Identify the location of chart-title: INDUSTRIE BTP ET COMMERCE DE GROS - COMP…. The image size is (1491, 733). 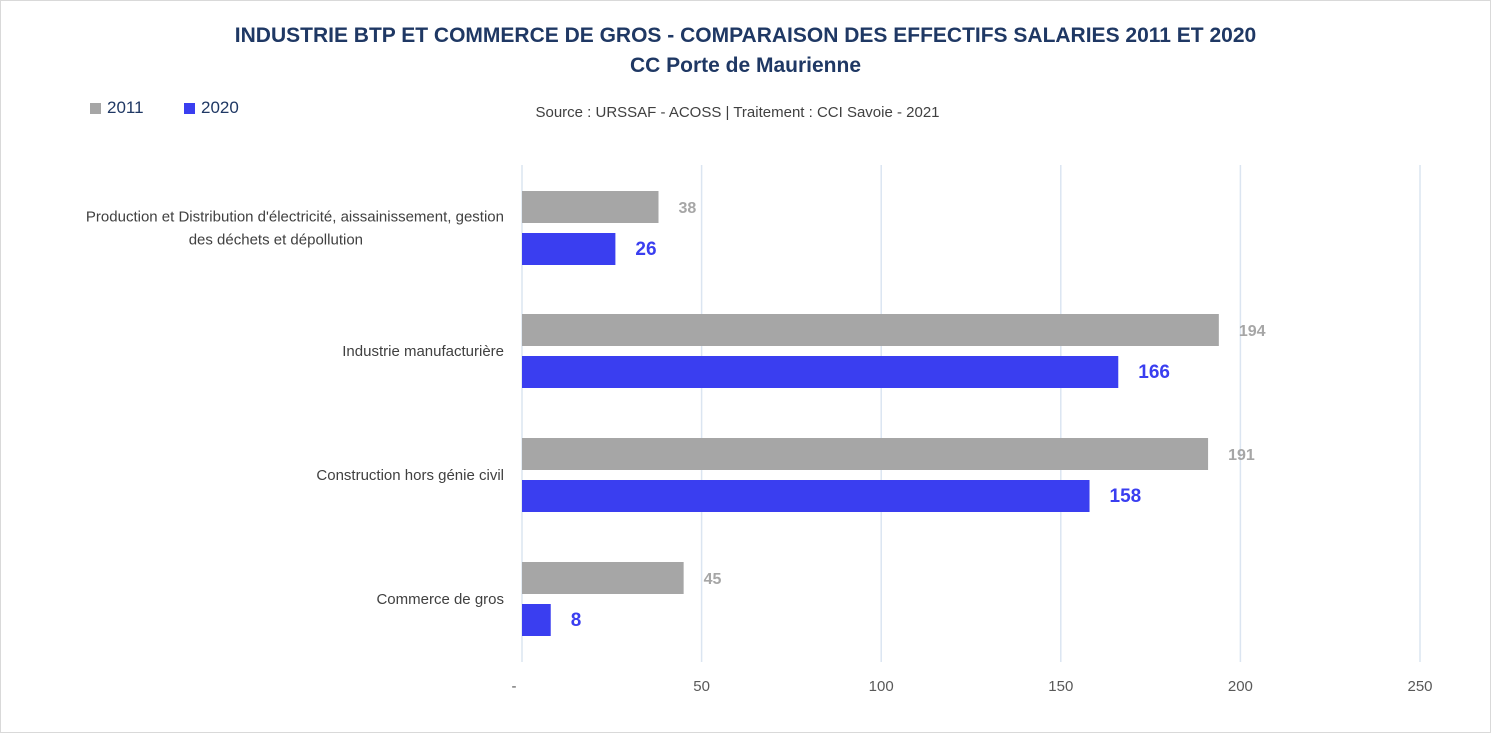
(745, 35).